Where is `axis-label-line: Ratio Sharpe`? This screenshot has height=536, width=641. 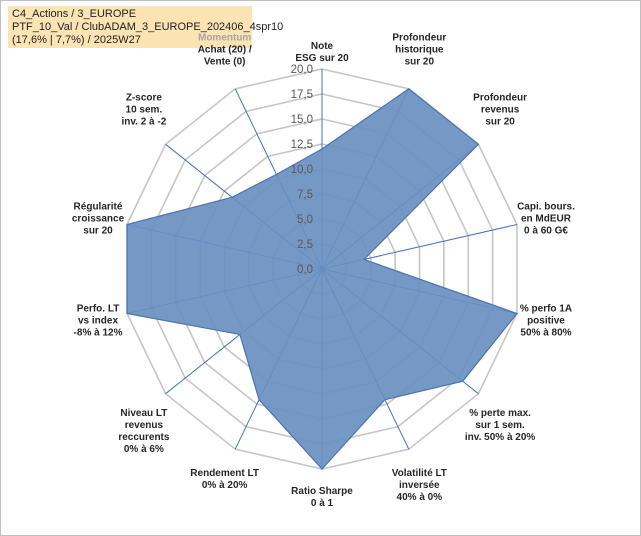 axis-label-line: Ratio Sharpe is located at coordinates (322, 491).